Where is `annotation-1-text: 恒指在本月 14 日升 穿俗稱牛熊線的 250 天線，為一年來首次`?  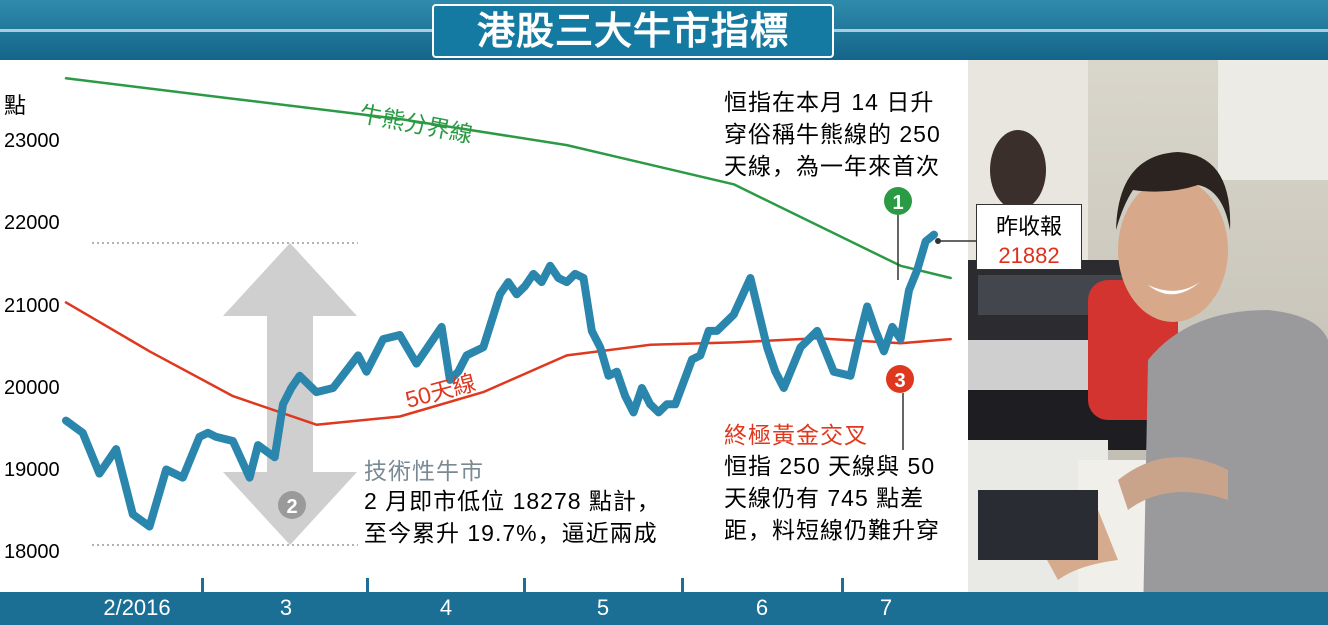 annotation-1-text: 恒指在本月 14 日升 穿俗稱牛熊線的 250 天線，為一年來首次 is located at coordinates (832, 134).